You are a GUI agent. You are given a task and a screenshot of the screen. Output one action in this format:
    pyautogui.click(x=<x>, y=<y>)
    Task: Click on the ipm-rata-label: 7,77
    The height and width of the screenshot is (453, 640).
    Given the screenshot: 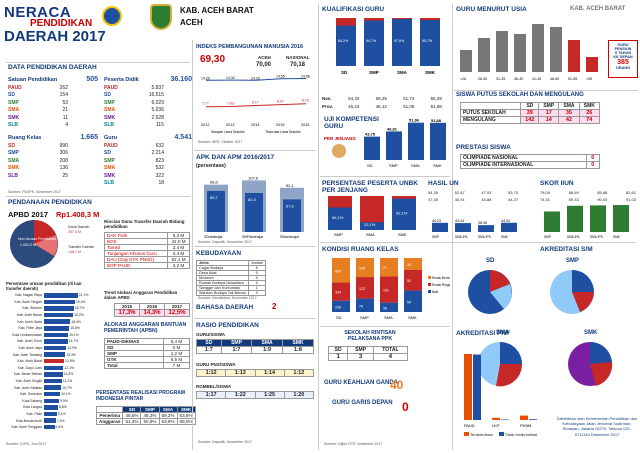 What is the action you would take?
    pyautogui.click(x=205, y=104)
    